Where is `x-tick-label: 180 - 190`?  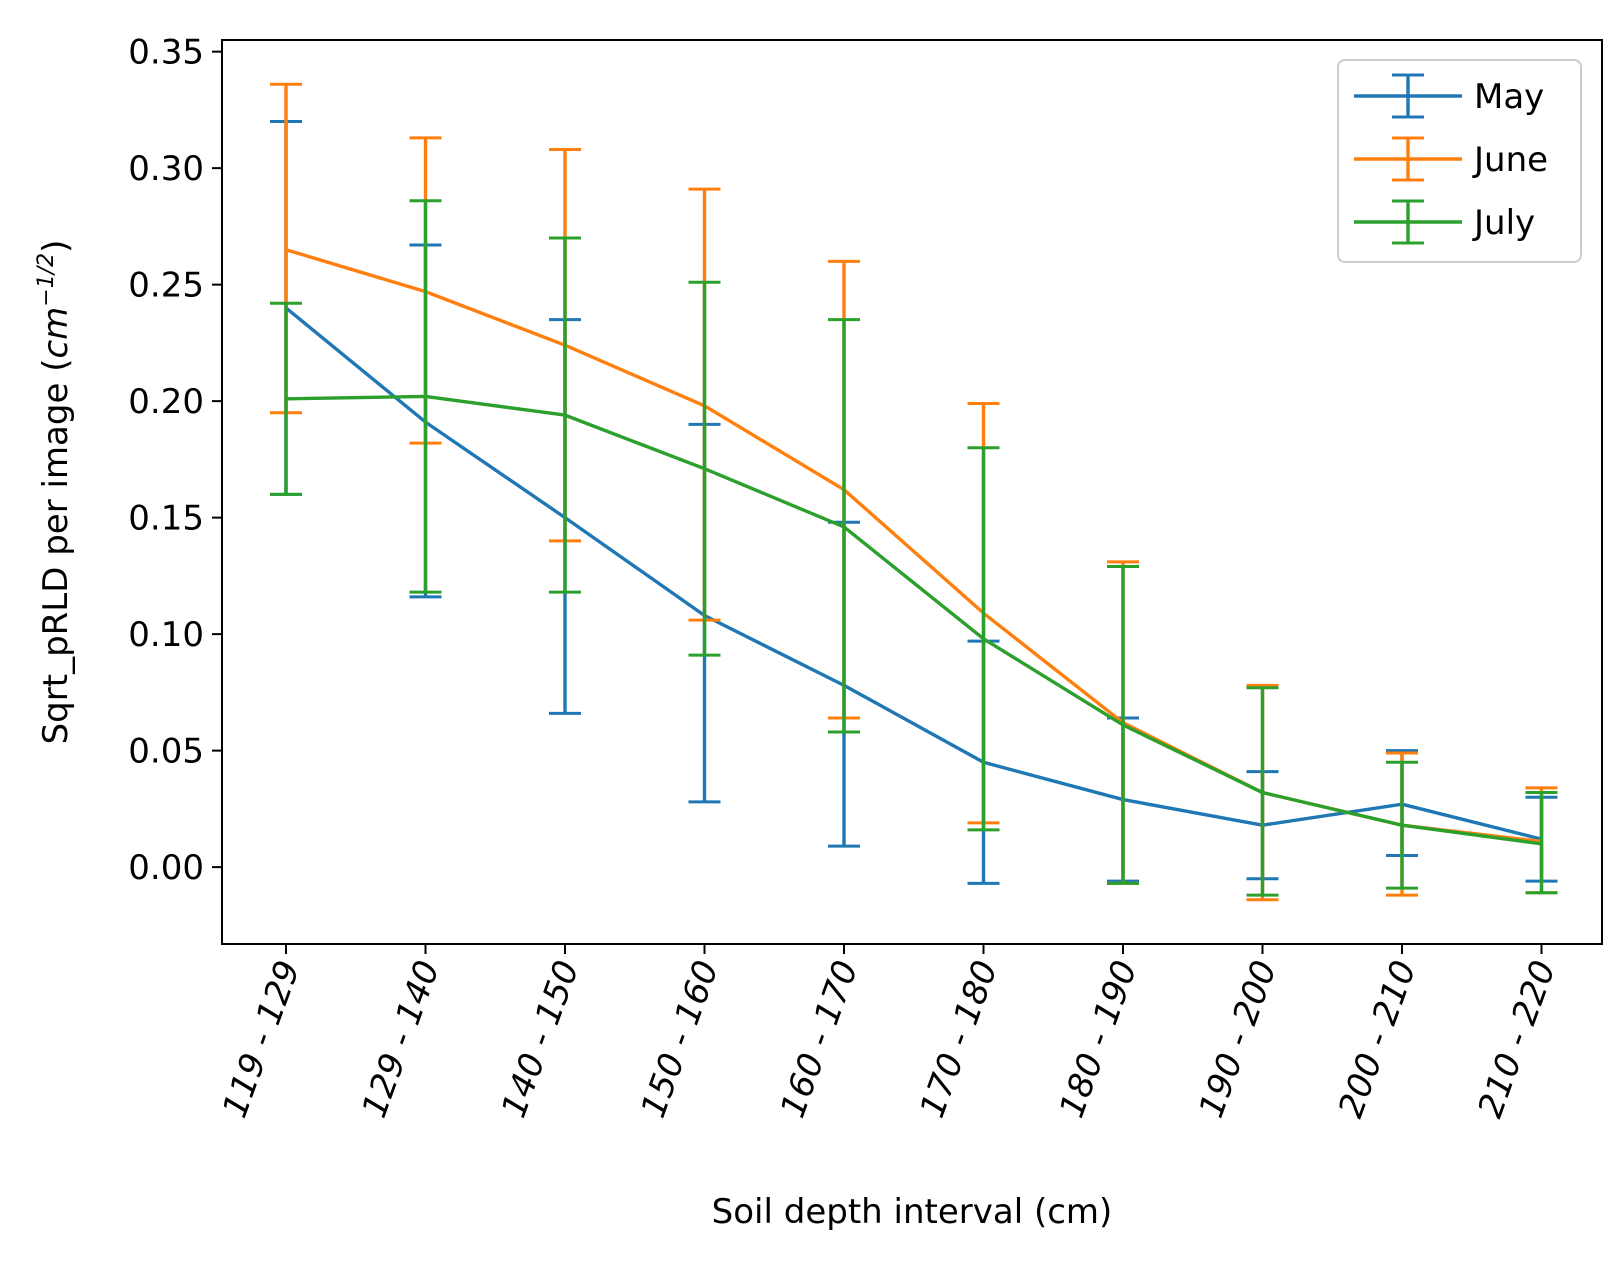 x-tick-label: 180 - 190 is located at coordinates (1099, 1038).